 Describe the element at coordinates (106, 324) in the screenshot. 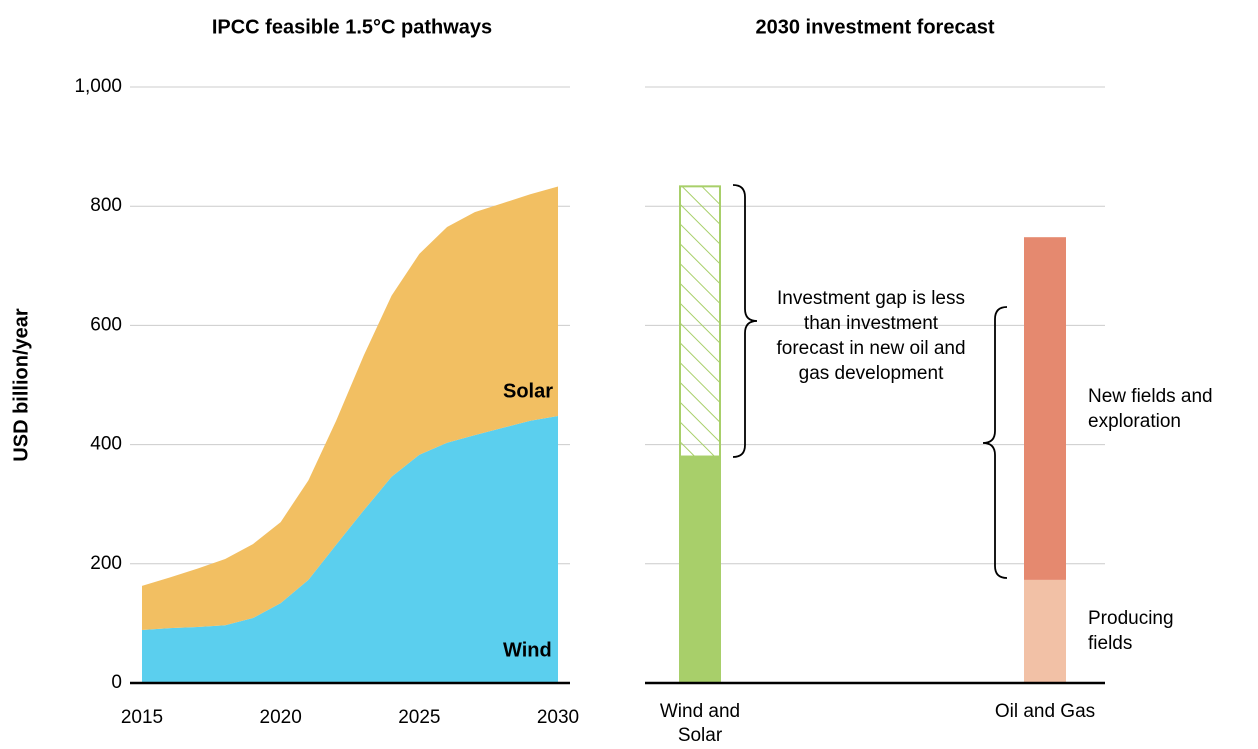

I see `y-tick-label: 600` at that location.